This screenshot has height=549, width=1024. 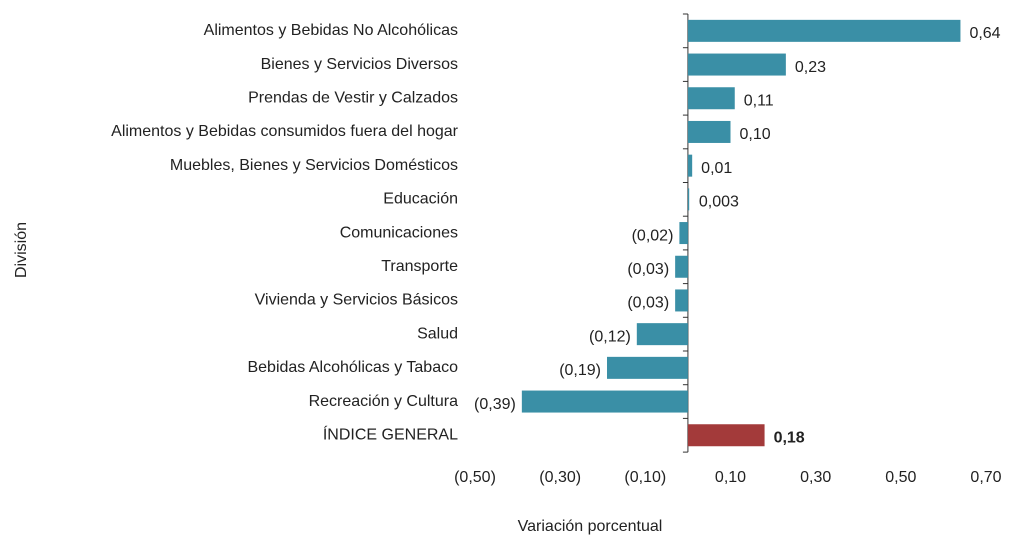 What do you see at coordinates (384, 401) in the screenshot?
I see `y-tick-label: Recreación y Cultura` at bounding box center [384, 401].